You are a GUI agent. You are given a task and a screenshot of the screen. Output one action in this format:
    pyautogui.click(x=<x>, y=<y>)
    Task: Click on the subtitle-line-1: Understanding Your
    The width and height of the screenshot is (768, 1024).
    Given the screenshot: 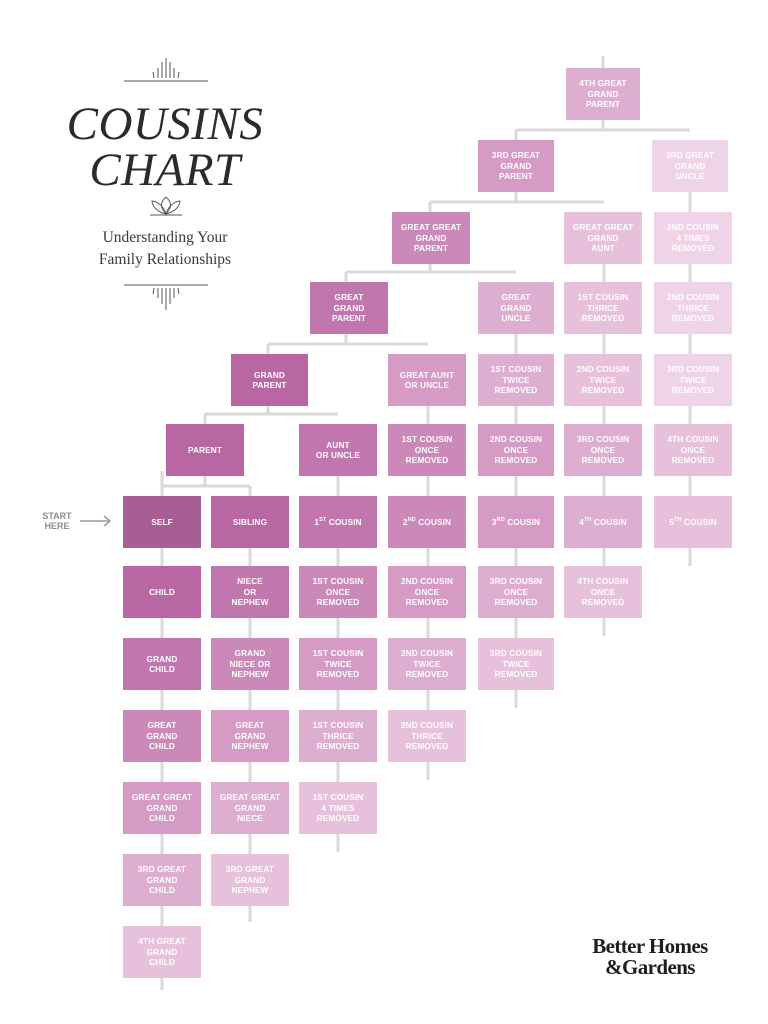 What is the action you would take?
    pyautogui.click(x=165, y=237)
    